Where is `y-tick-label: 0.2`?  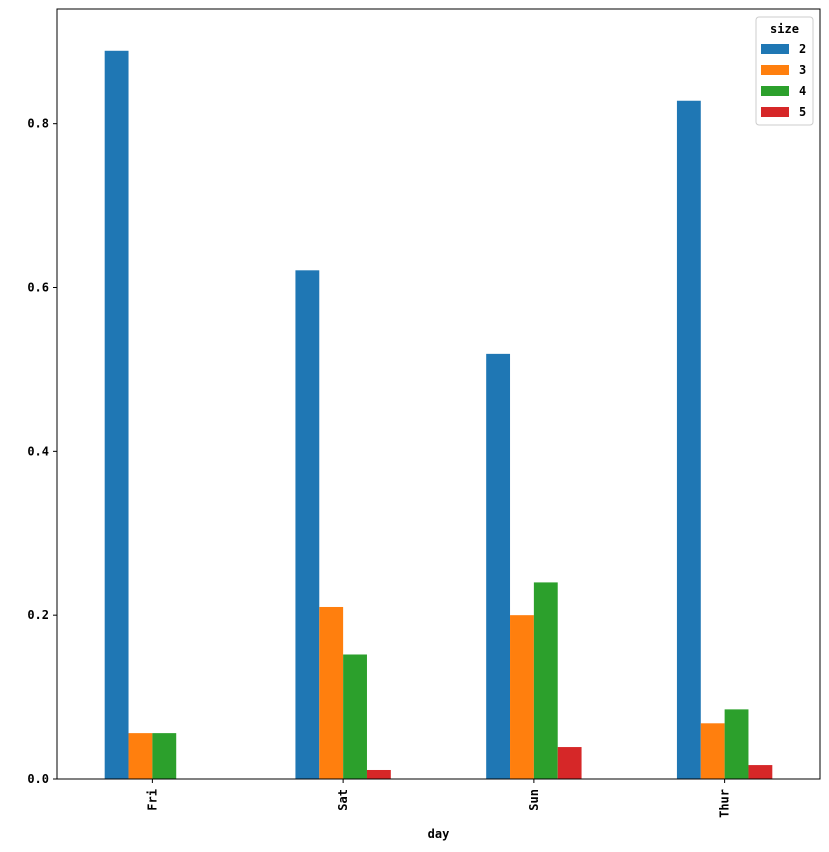 y-tick-label: 0.2 is located at coordinates (38, 615).